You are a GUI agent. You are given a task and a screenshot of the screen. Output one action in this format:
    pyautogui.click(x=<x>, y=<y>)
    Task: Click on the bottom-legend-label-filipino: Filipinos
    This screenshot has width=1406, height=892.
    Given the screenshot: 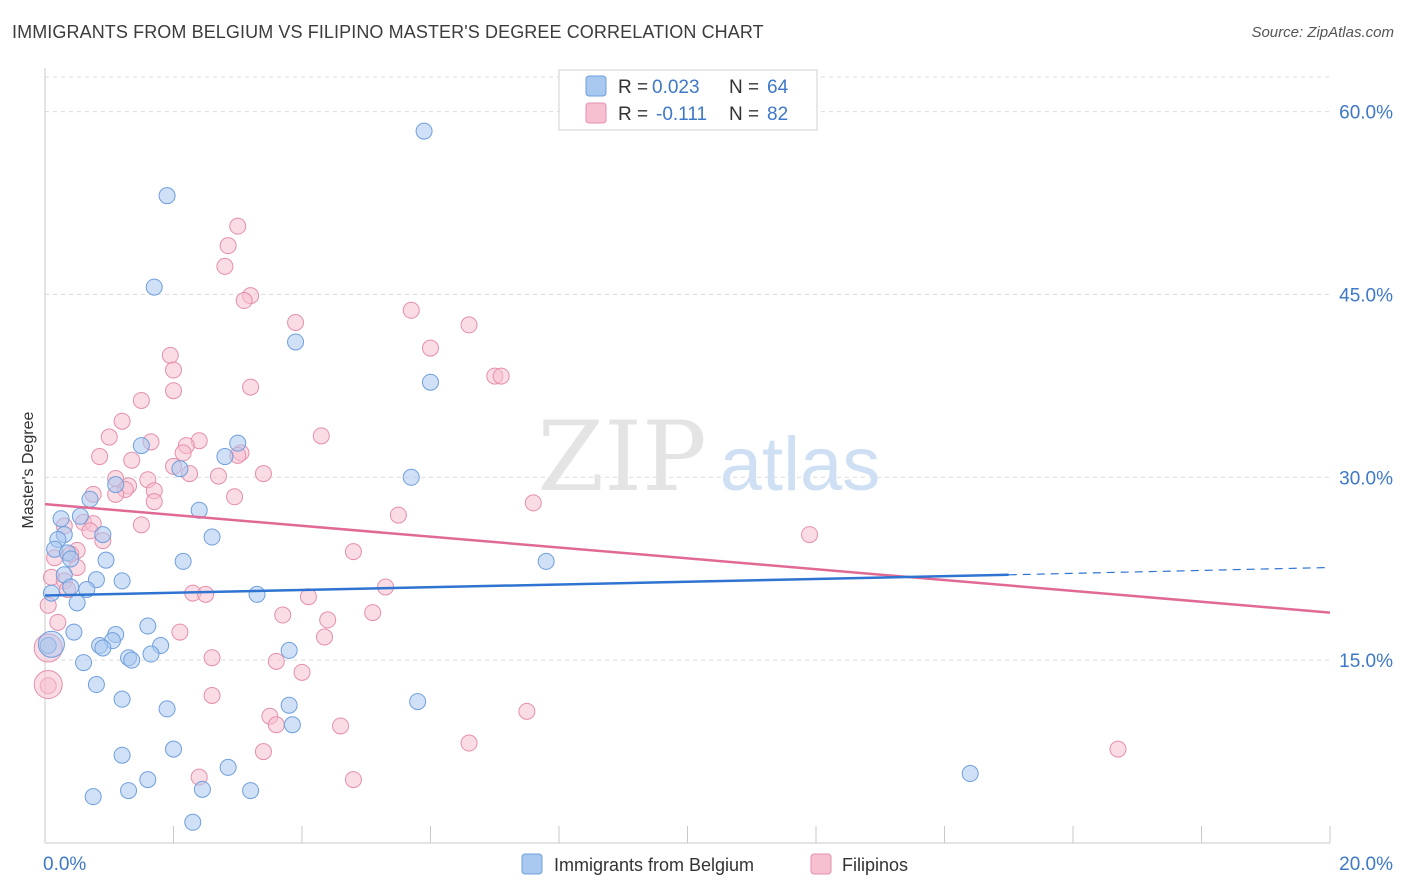 What is the action you would take?
    pyautogui.click(x=875, y=865)
    